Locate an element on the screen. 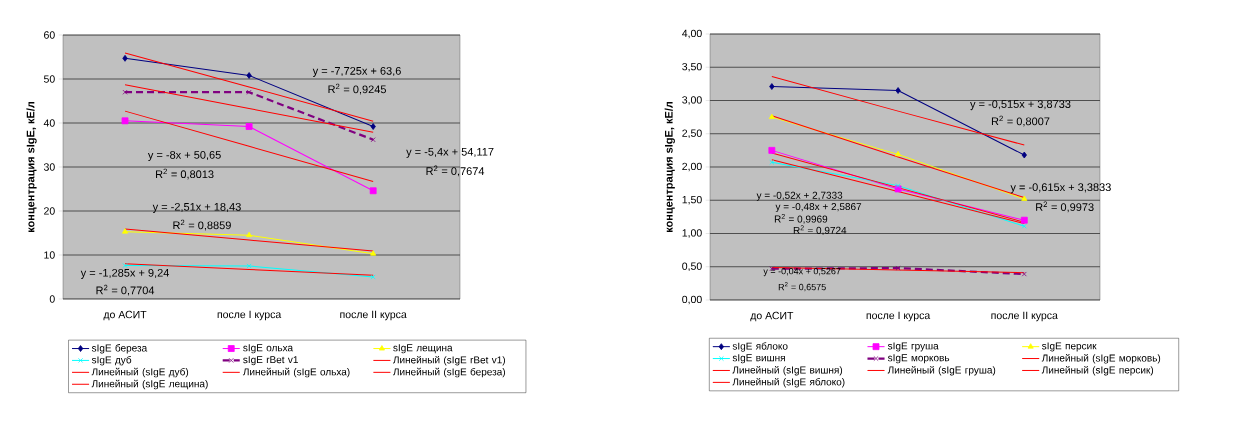 The height and width of the screenshot is (434, 1237). y-tick-label: 1,00 is located at coordinates (692, 233).